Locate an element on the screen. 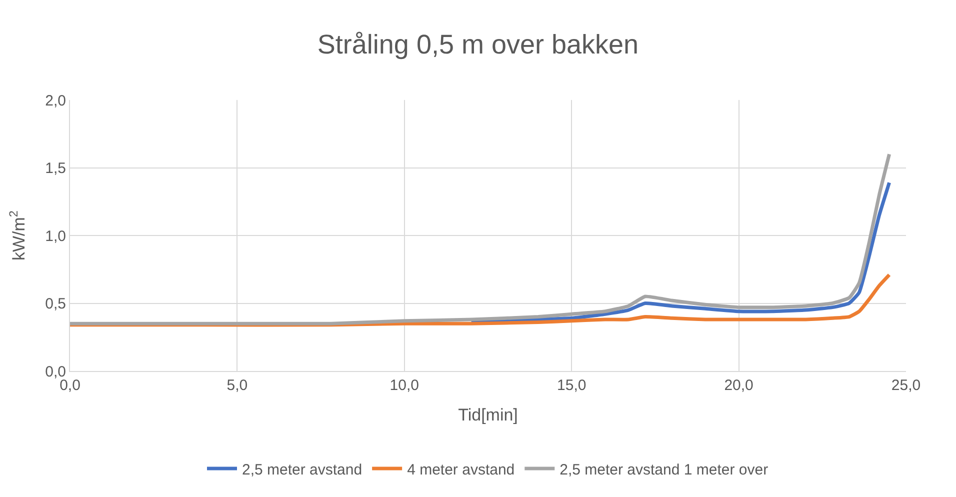 The width and height of the screenshot is (956, 497). x-tick-label: 10,0 is located at coordinates (404, 385).